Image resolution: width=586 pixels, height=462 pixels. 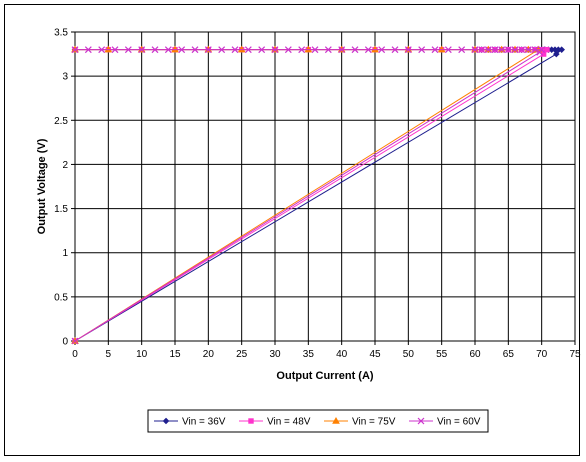 What do you see at coordinates (65, 253) in the screenshot?
I see `y-tick-label: 1` at bounding box center [65, 253].